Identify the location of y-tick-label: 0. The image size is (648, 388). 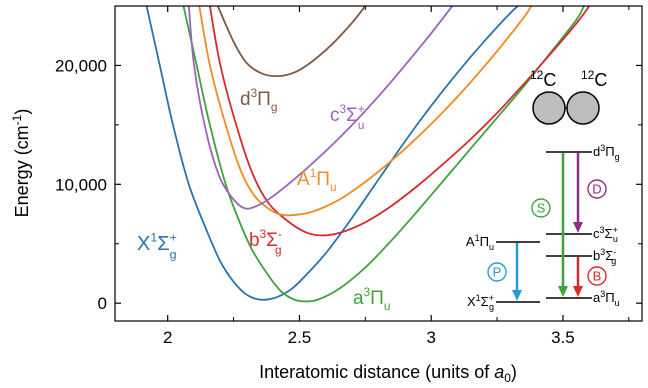
(102, 303).